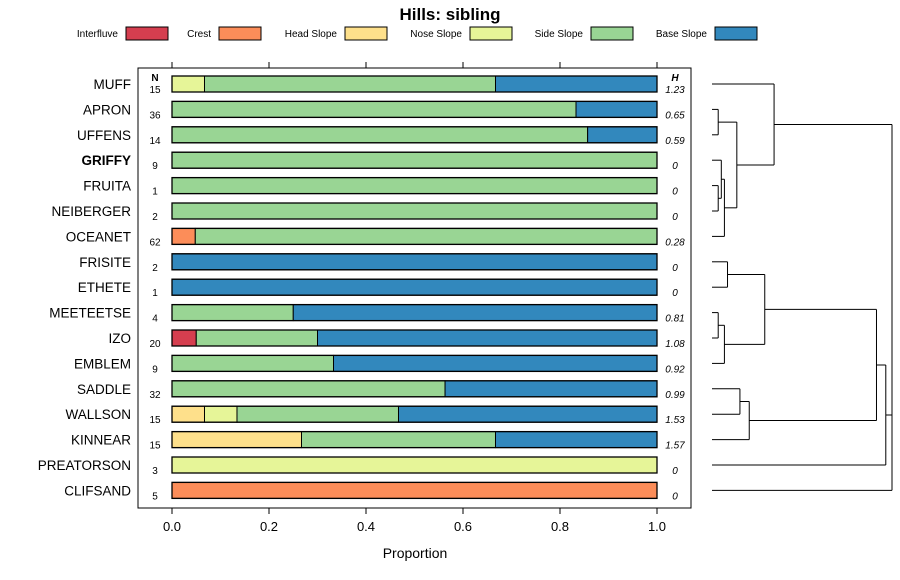 This screenshot has width=900, height=580. Describe the element at coordinates (675, 90) in the screenshot. I see `row-h-value: 1.23` at that location.